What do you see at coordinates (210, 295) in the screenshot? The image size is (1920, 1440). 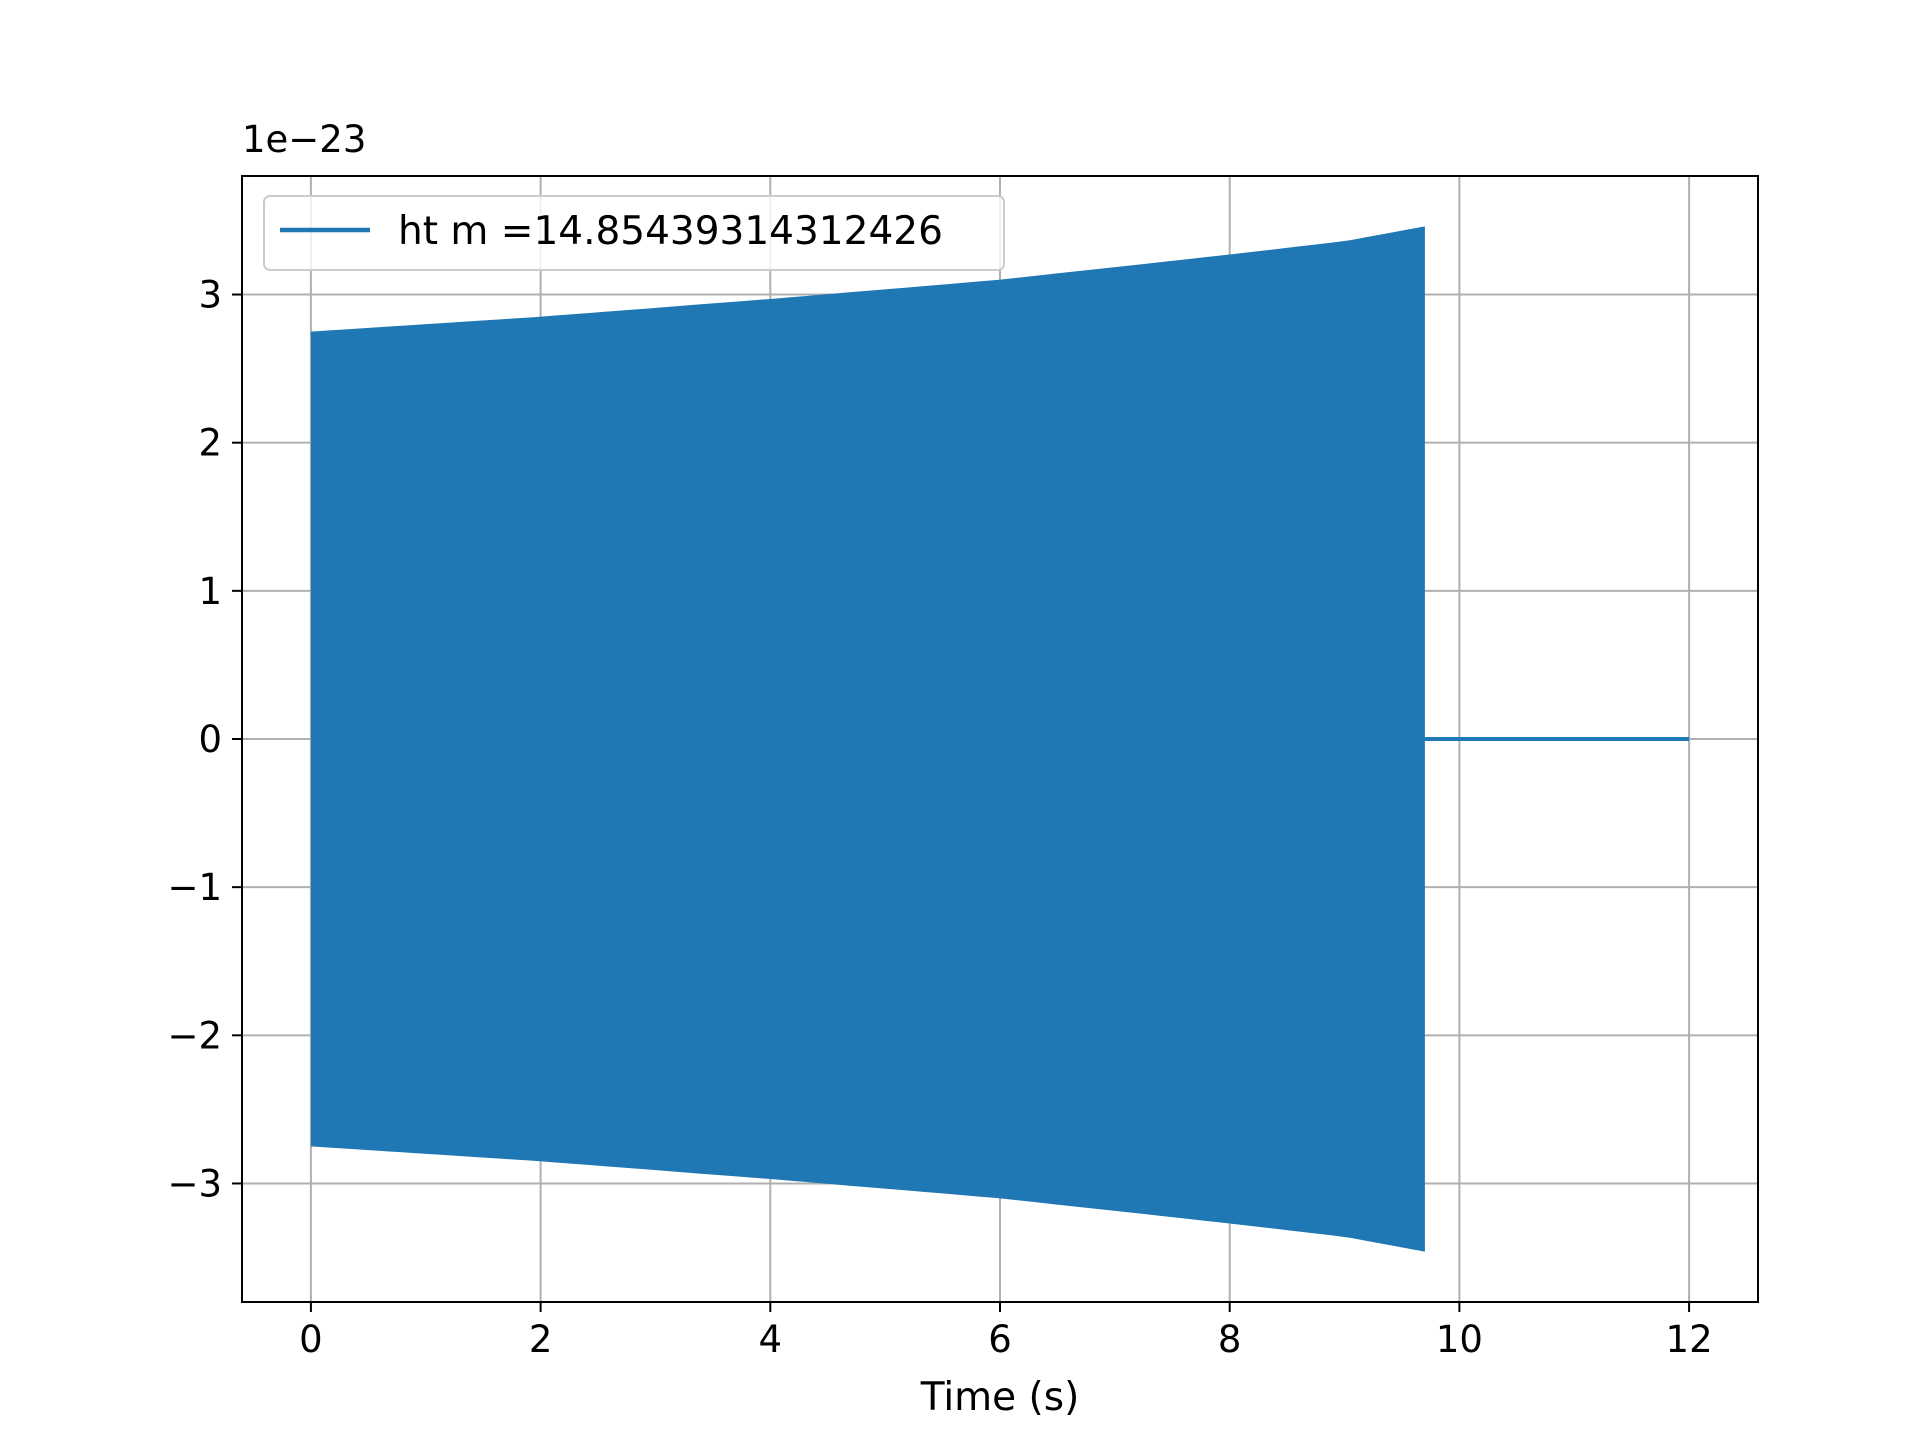 I see `y-tick-label: 3` at bounding box center [210, 295].